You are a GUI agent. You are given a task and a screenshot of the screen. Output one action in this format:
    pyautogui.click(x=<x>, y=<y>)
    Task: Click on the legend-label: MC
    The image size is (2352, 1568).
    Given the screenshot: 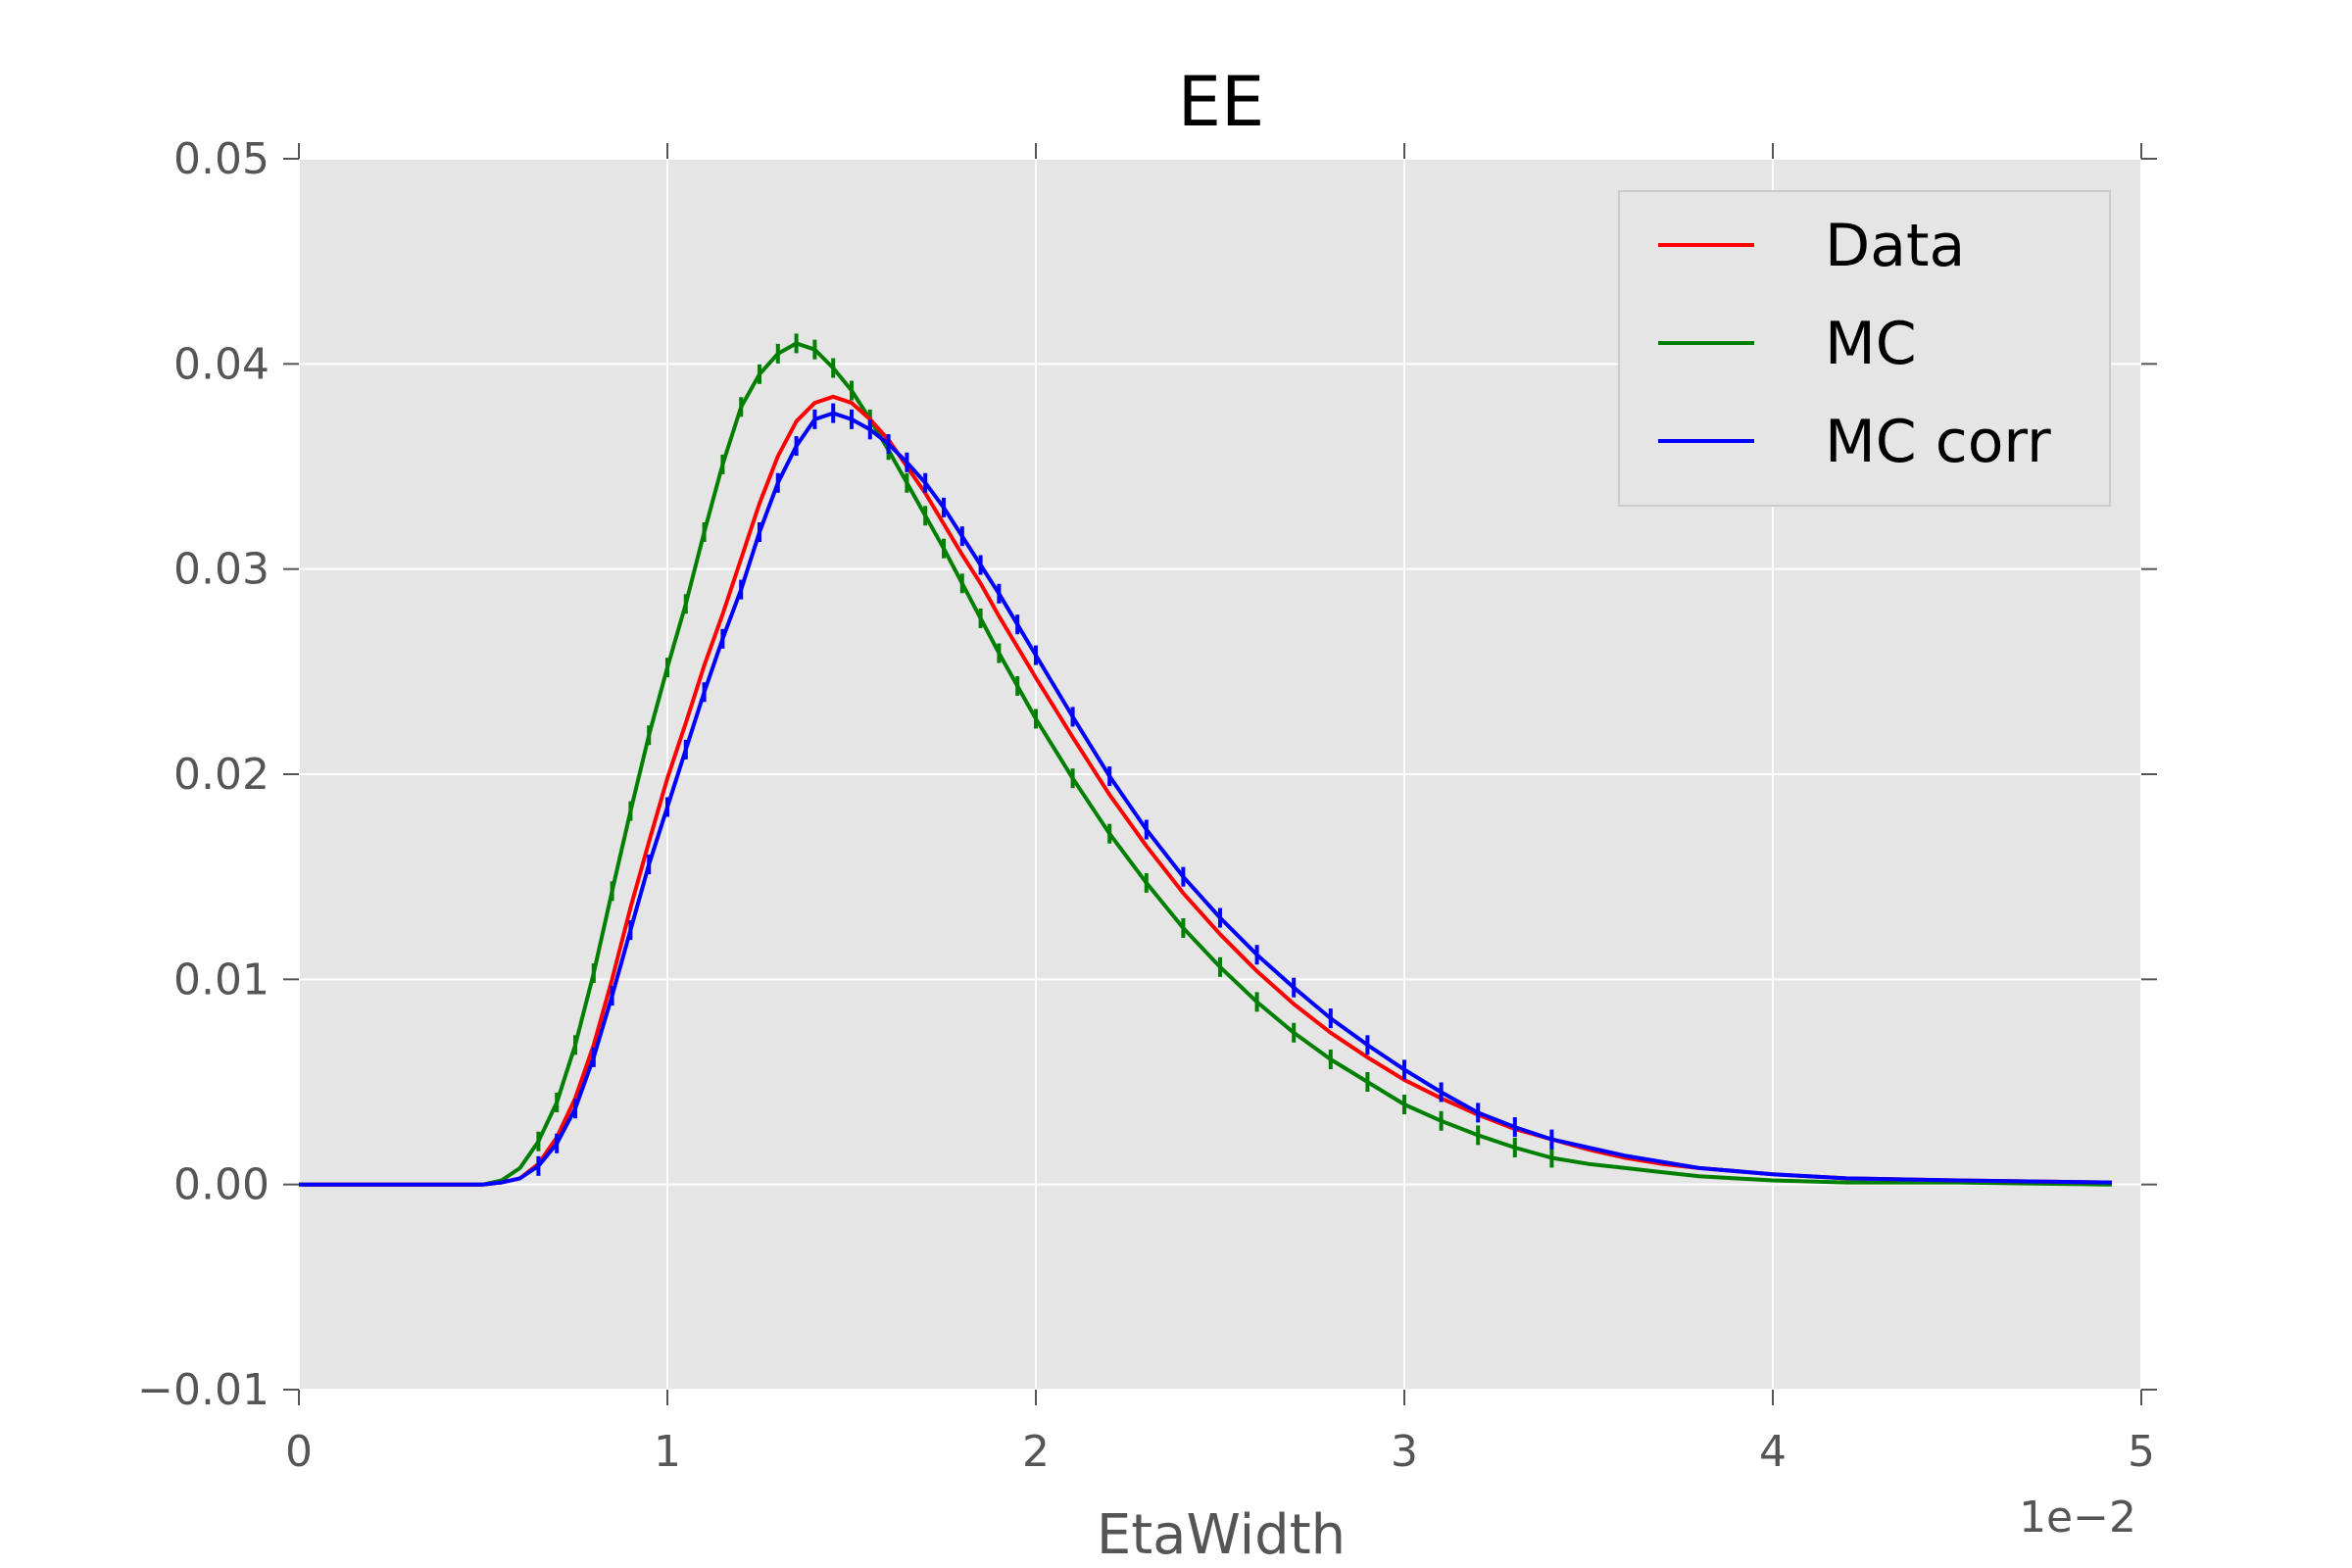 What is the action you would take?
    pyautogui.click(x=1871, y=344)
    